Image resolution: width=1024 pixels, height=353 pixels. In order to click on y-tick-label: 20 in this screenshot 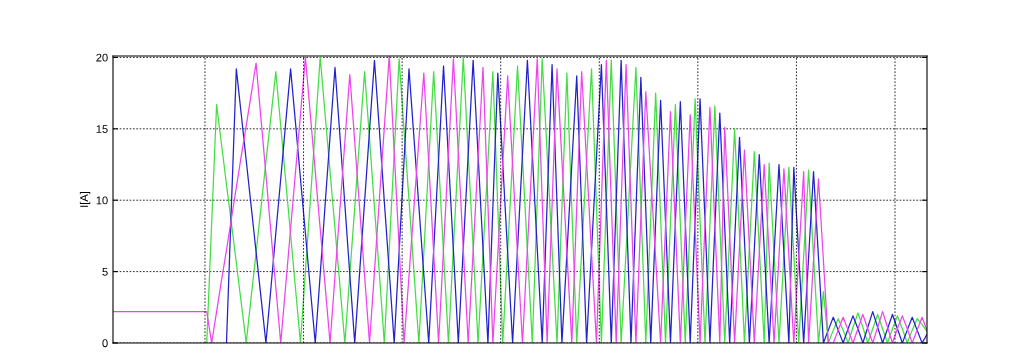, I will do `click(102, 57)`.